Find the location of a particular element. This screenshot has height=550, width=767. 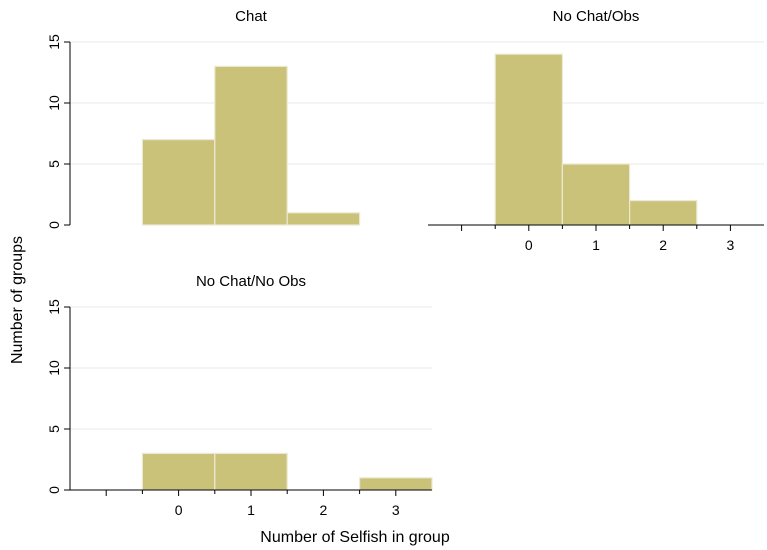

panel-3-x-tick-label: 3 is located at coordinates (396, 510).